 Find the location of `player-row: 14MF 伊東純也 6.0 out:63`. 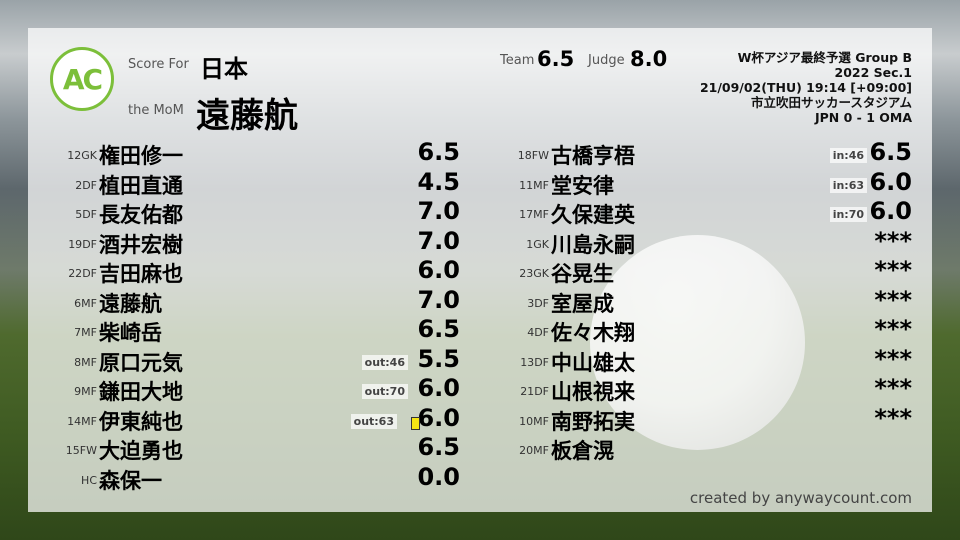

player-row: 14MF 伊東純也 6.0 out:63 is located at coordinates (250, 418).